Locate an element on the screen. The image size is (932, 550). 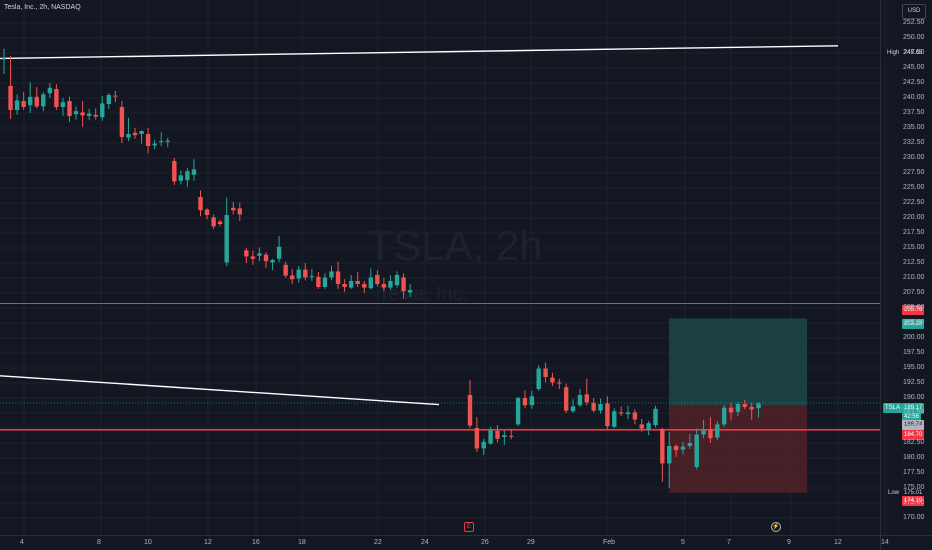
y-tick-label: 172.50 is located at coordinates (914, 502).